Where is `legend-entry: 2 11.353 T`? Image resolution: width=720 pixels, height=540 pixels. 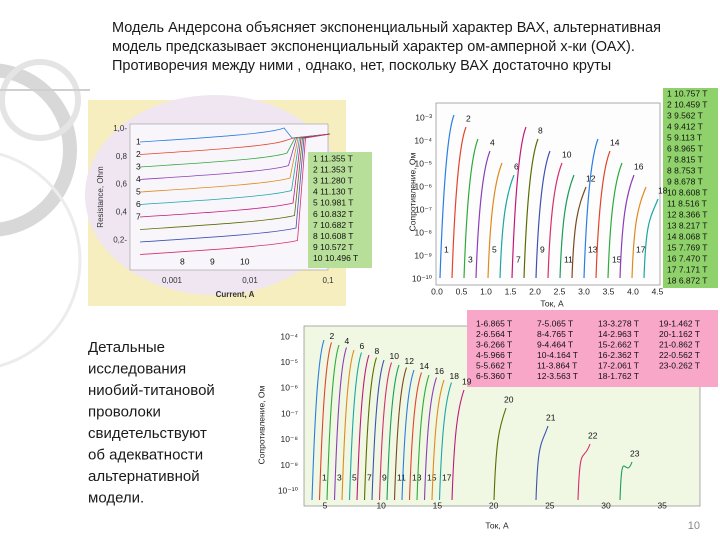 legend-entry: 2 11.353 T is located at coordinates (333, 169).